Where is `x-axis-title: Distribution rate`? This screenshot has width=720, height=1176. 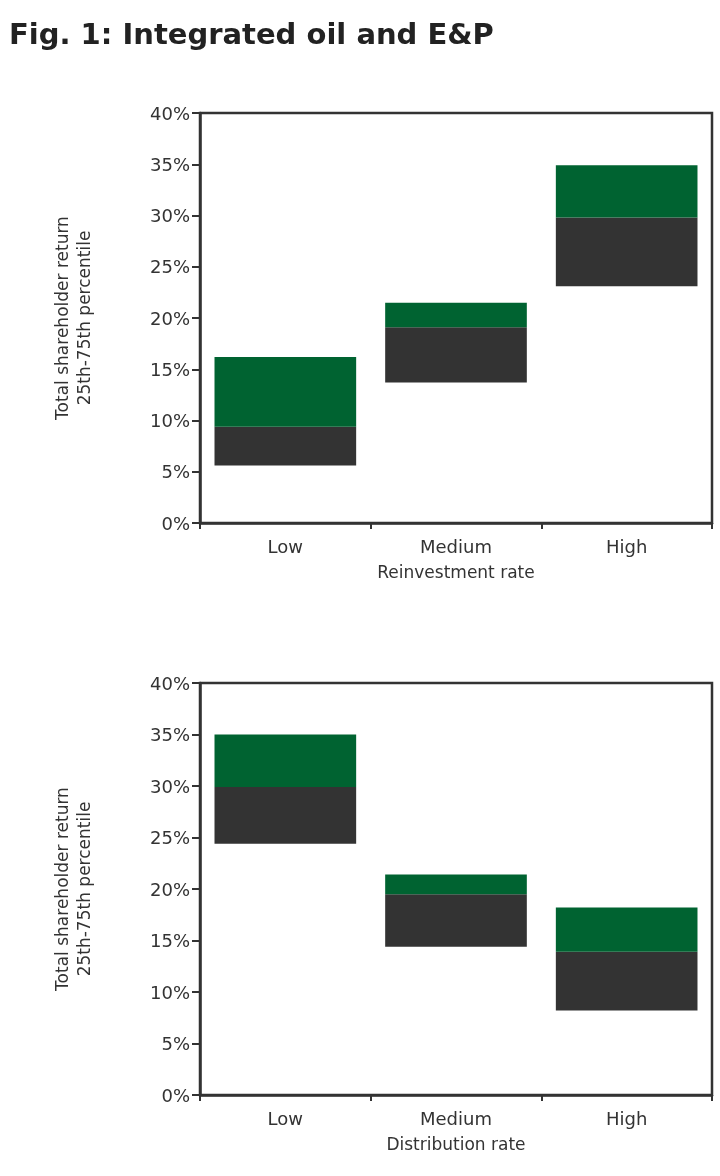 x-axis-title: Distribution rate is located at coordinates (456, 1143).